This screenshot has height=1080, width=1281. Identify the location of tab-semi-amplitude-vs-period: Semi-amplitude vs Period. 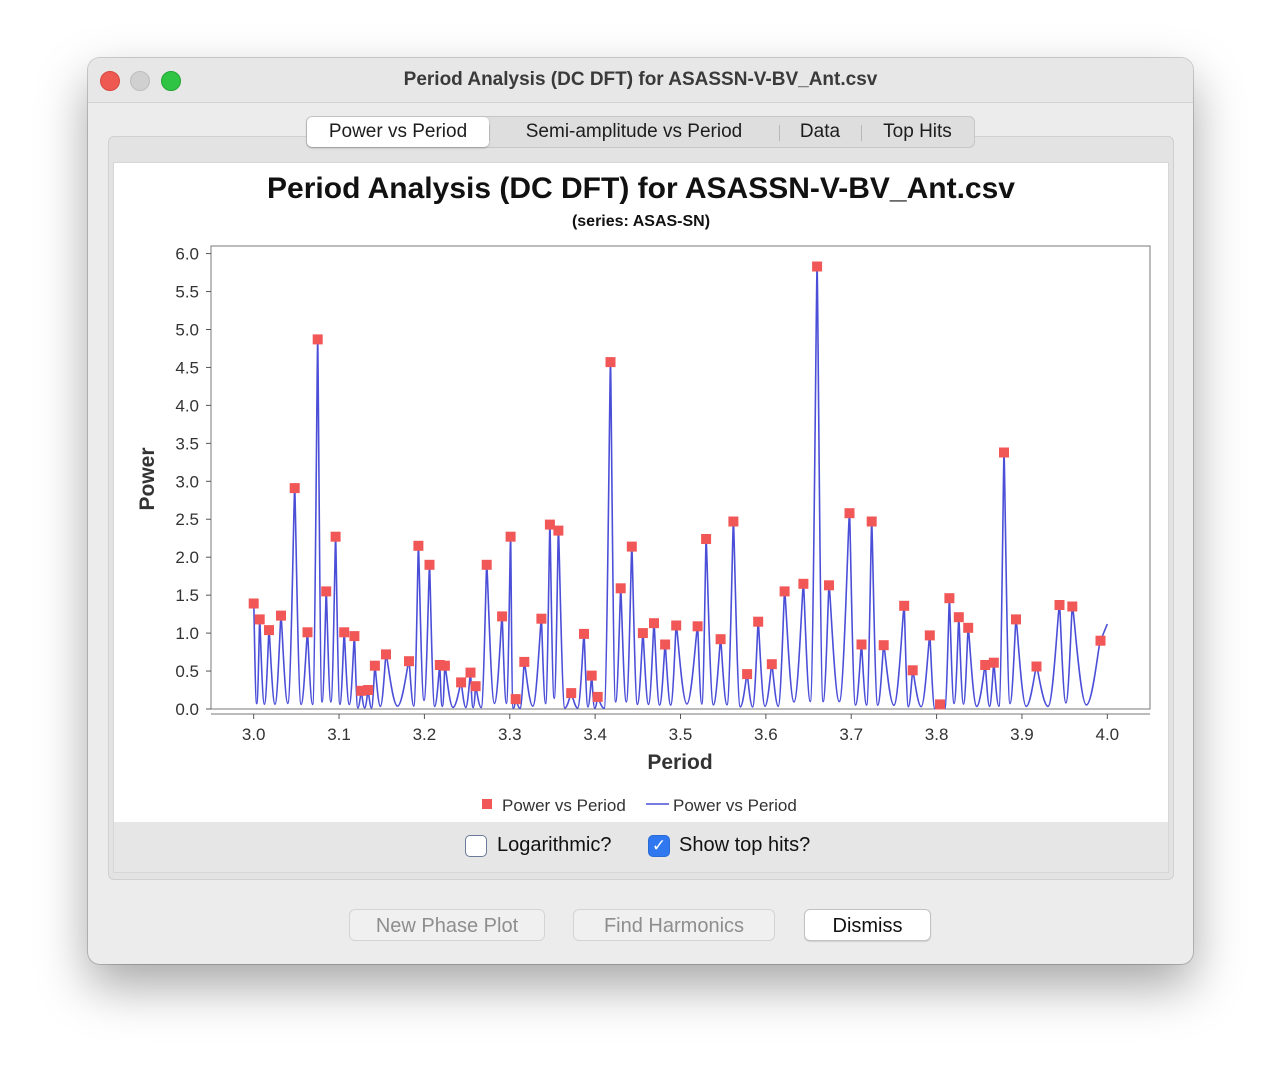
(634, 132).